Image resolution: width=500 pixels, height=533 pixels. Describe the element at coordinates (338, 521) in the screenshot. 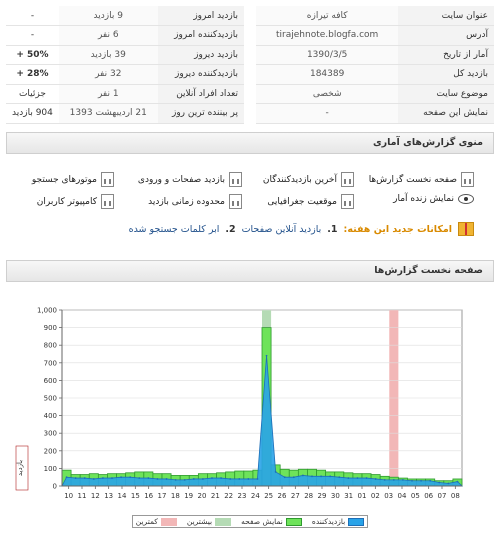

I see `legend-visitors: بازدیدکننده` at that location.